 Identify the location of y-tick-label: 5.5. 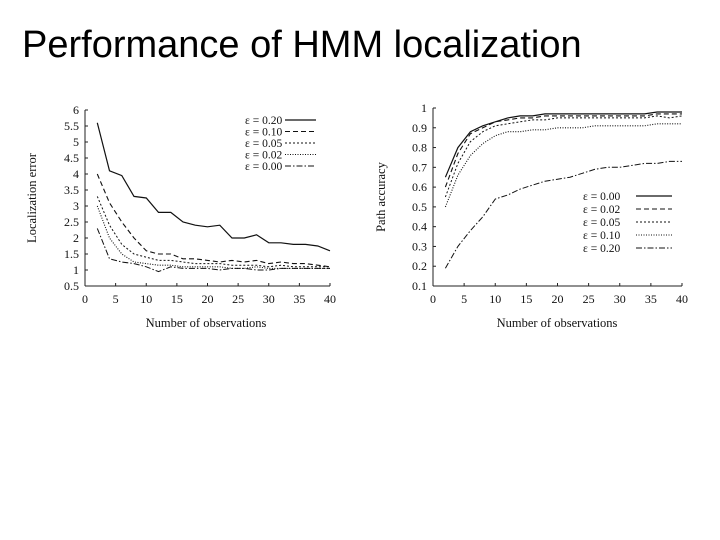
(71, 126).